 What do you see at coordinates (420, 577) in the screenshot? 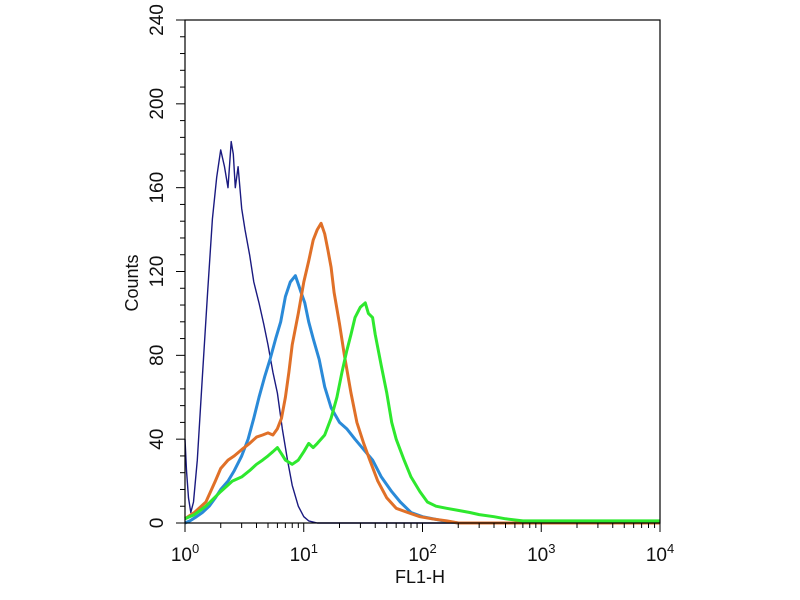
I see `x-axis-title: FL1-H` at bounding box center [420, 577].